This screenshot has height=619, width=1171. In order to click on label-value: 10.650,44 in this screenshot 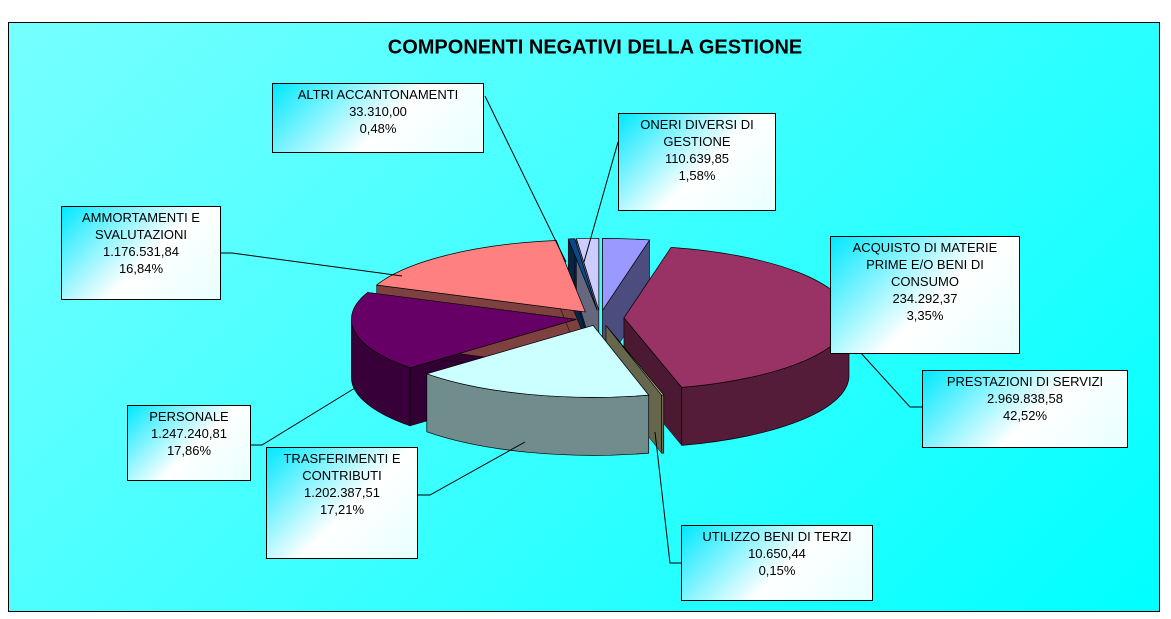, I will do `click(777, 553)`.